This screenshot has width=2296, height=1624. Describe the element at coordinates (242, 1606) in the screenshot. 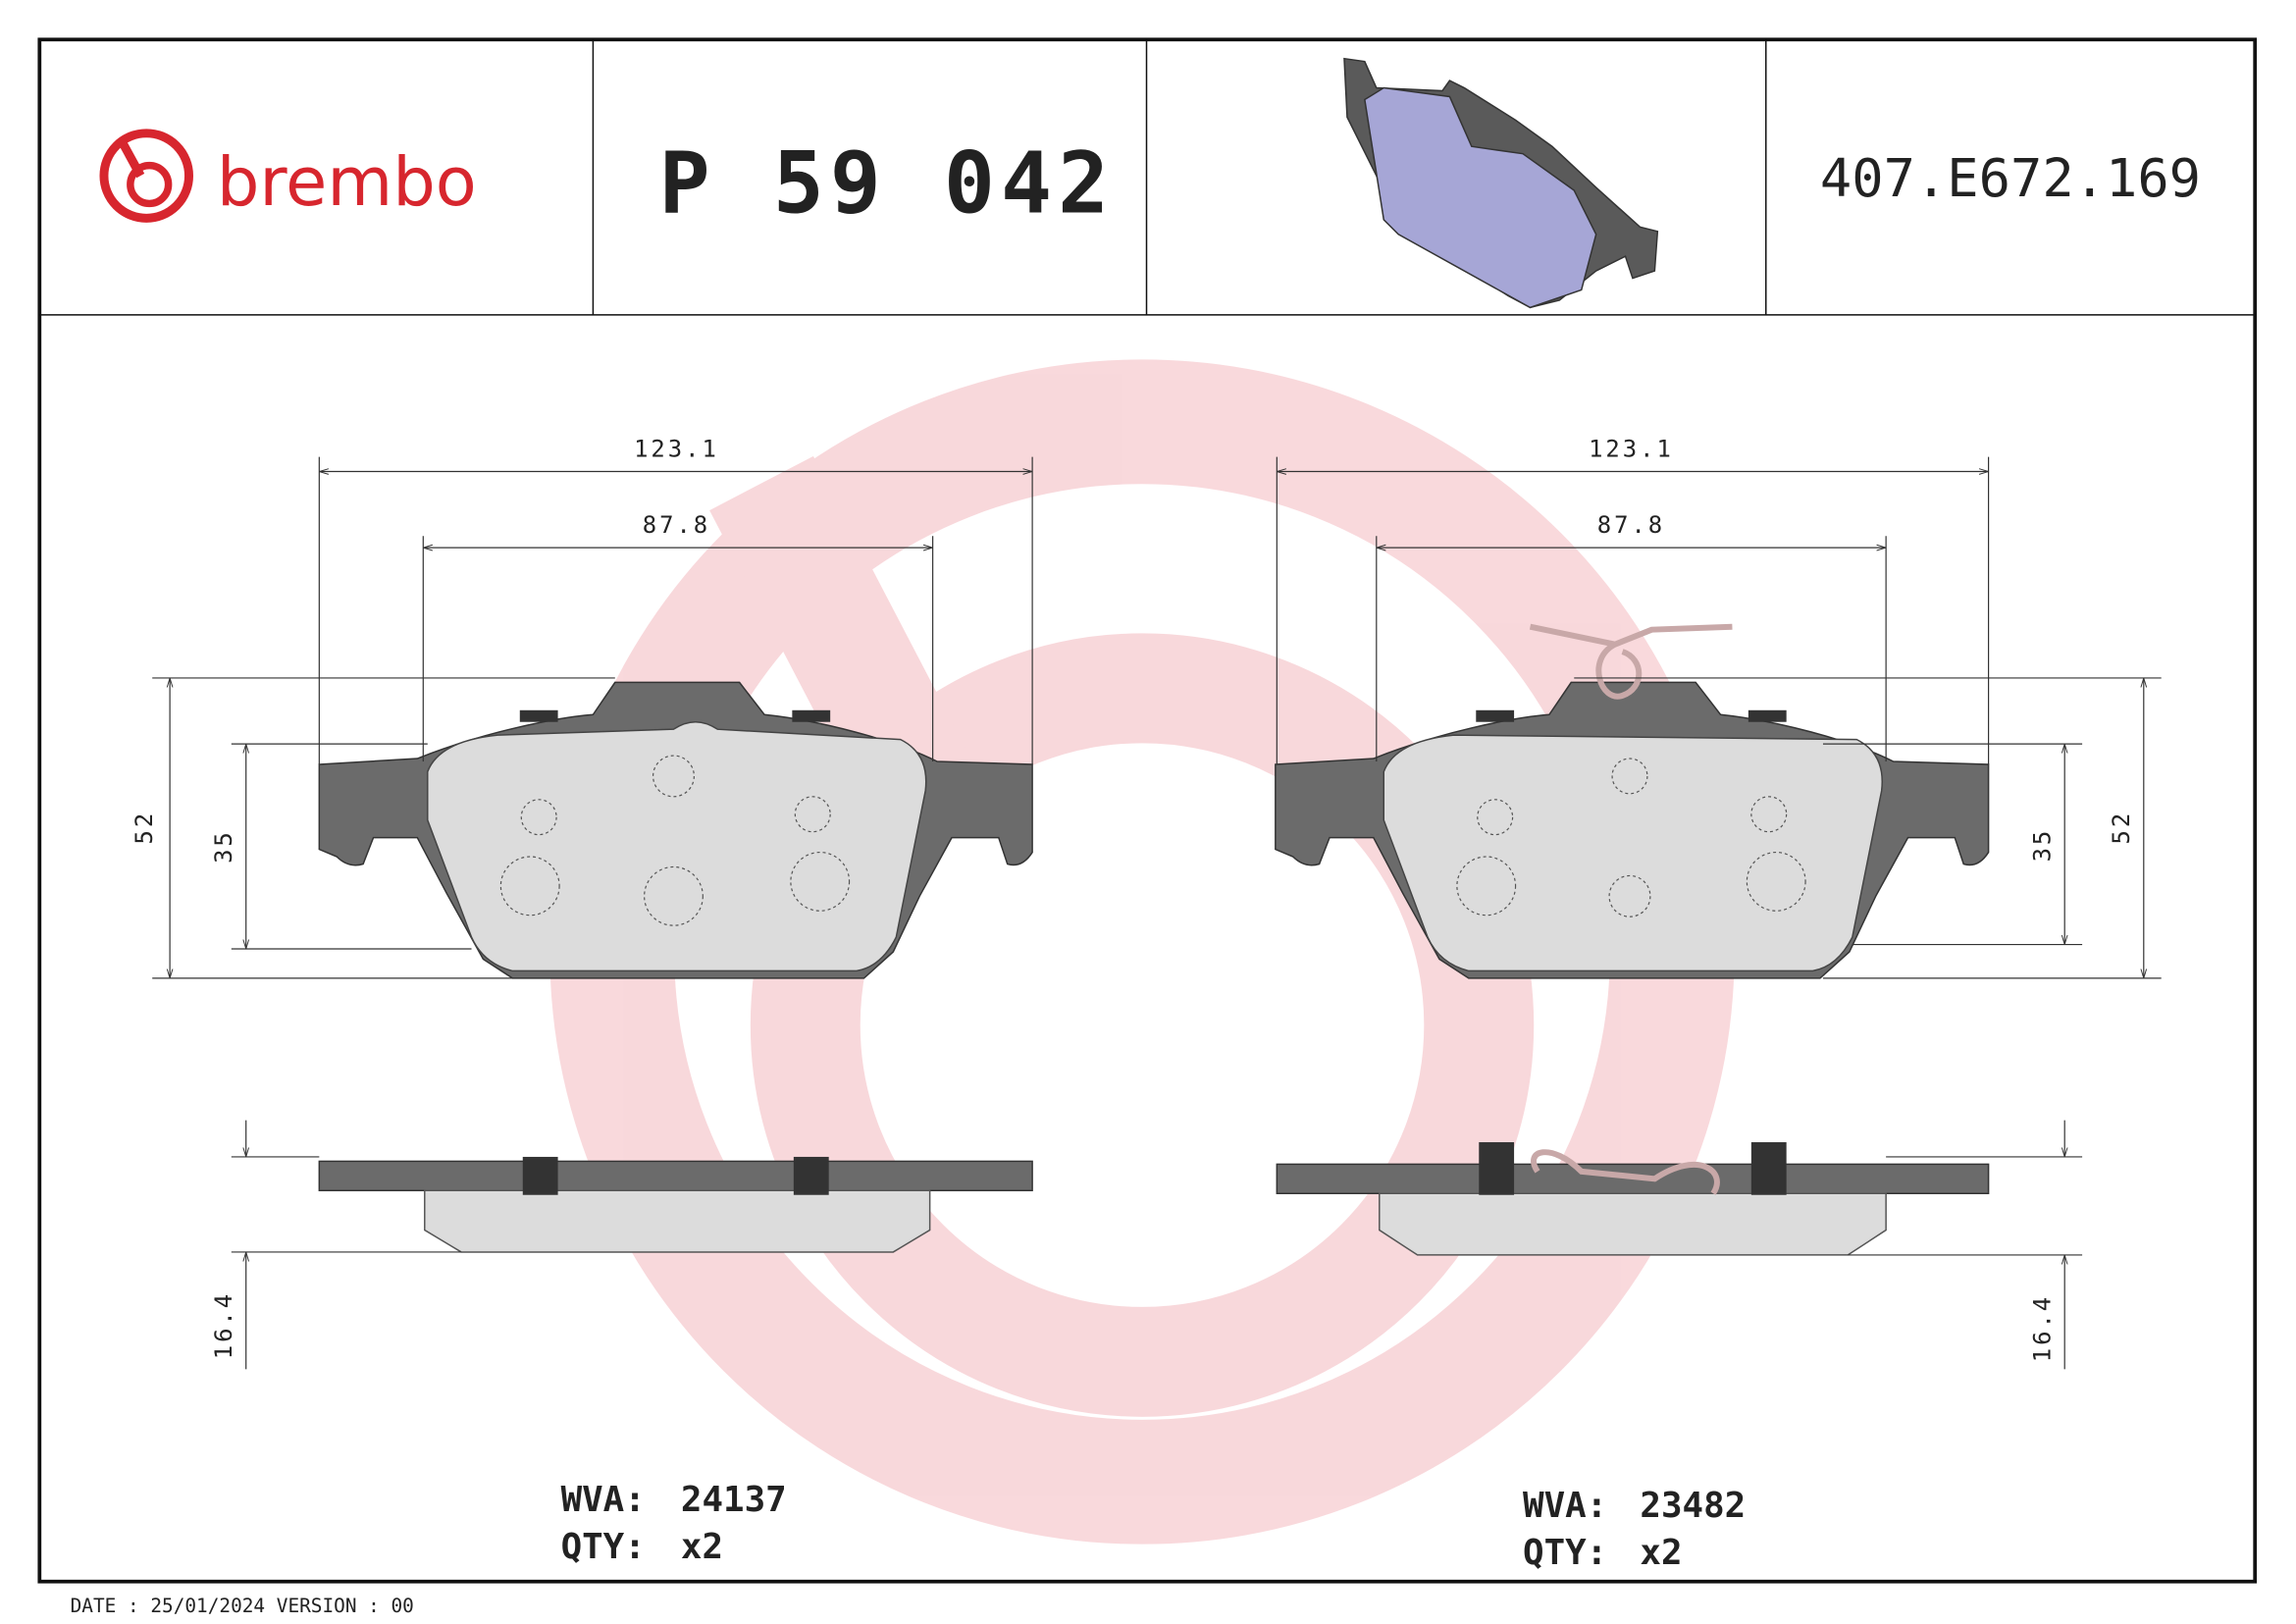

I see `footer: DATE : 25/01/2024 VERSION : 00` at that location.